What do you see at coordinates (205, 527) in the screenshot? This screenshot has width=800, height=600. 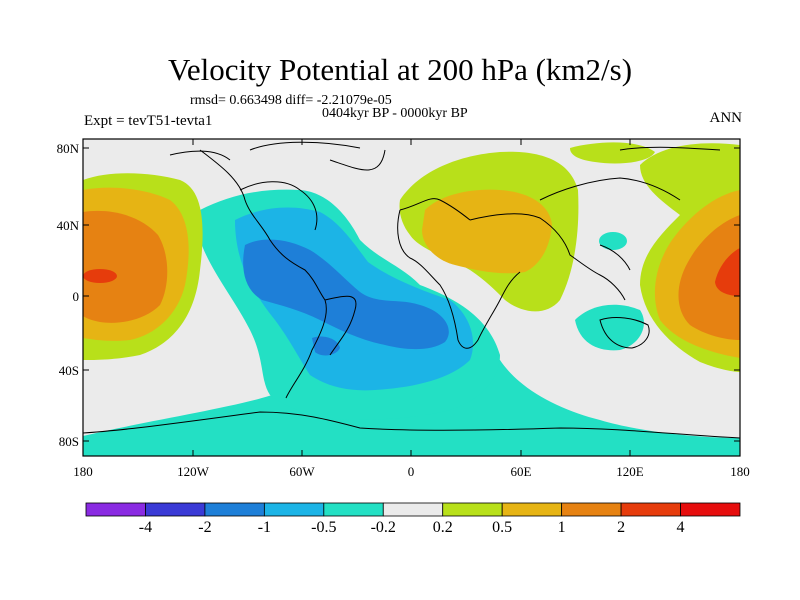 I see `colorbar-label: -2` at bounding box center [205, 527].